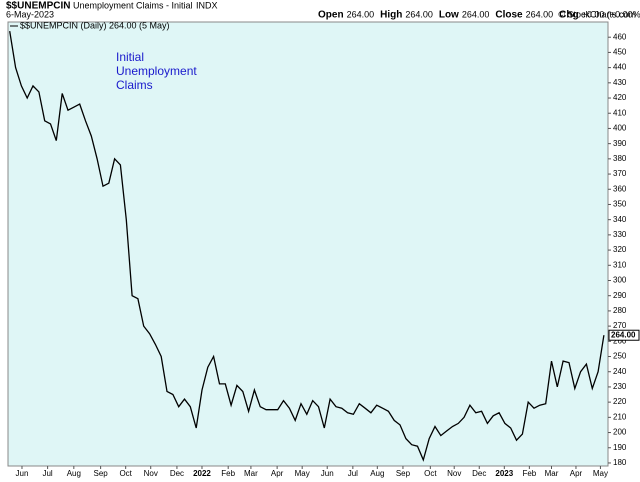 The width and height of the screenshot is (640, 482). I want to click on annotation: Unemployment, so click(156, 71).